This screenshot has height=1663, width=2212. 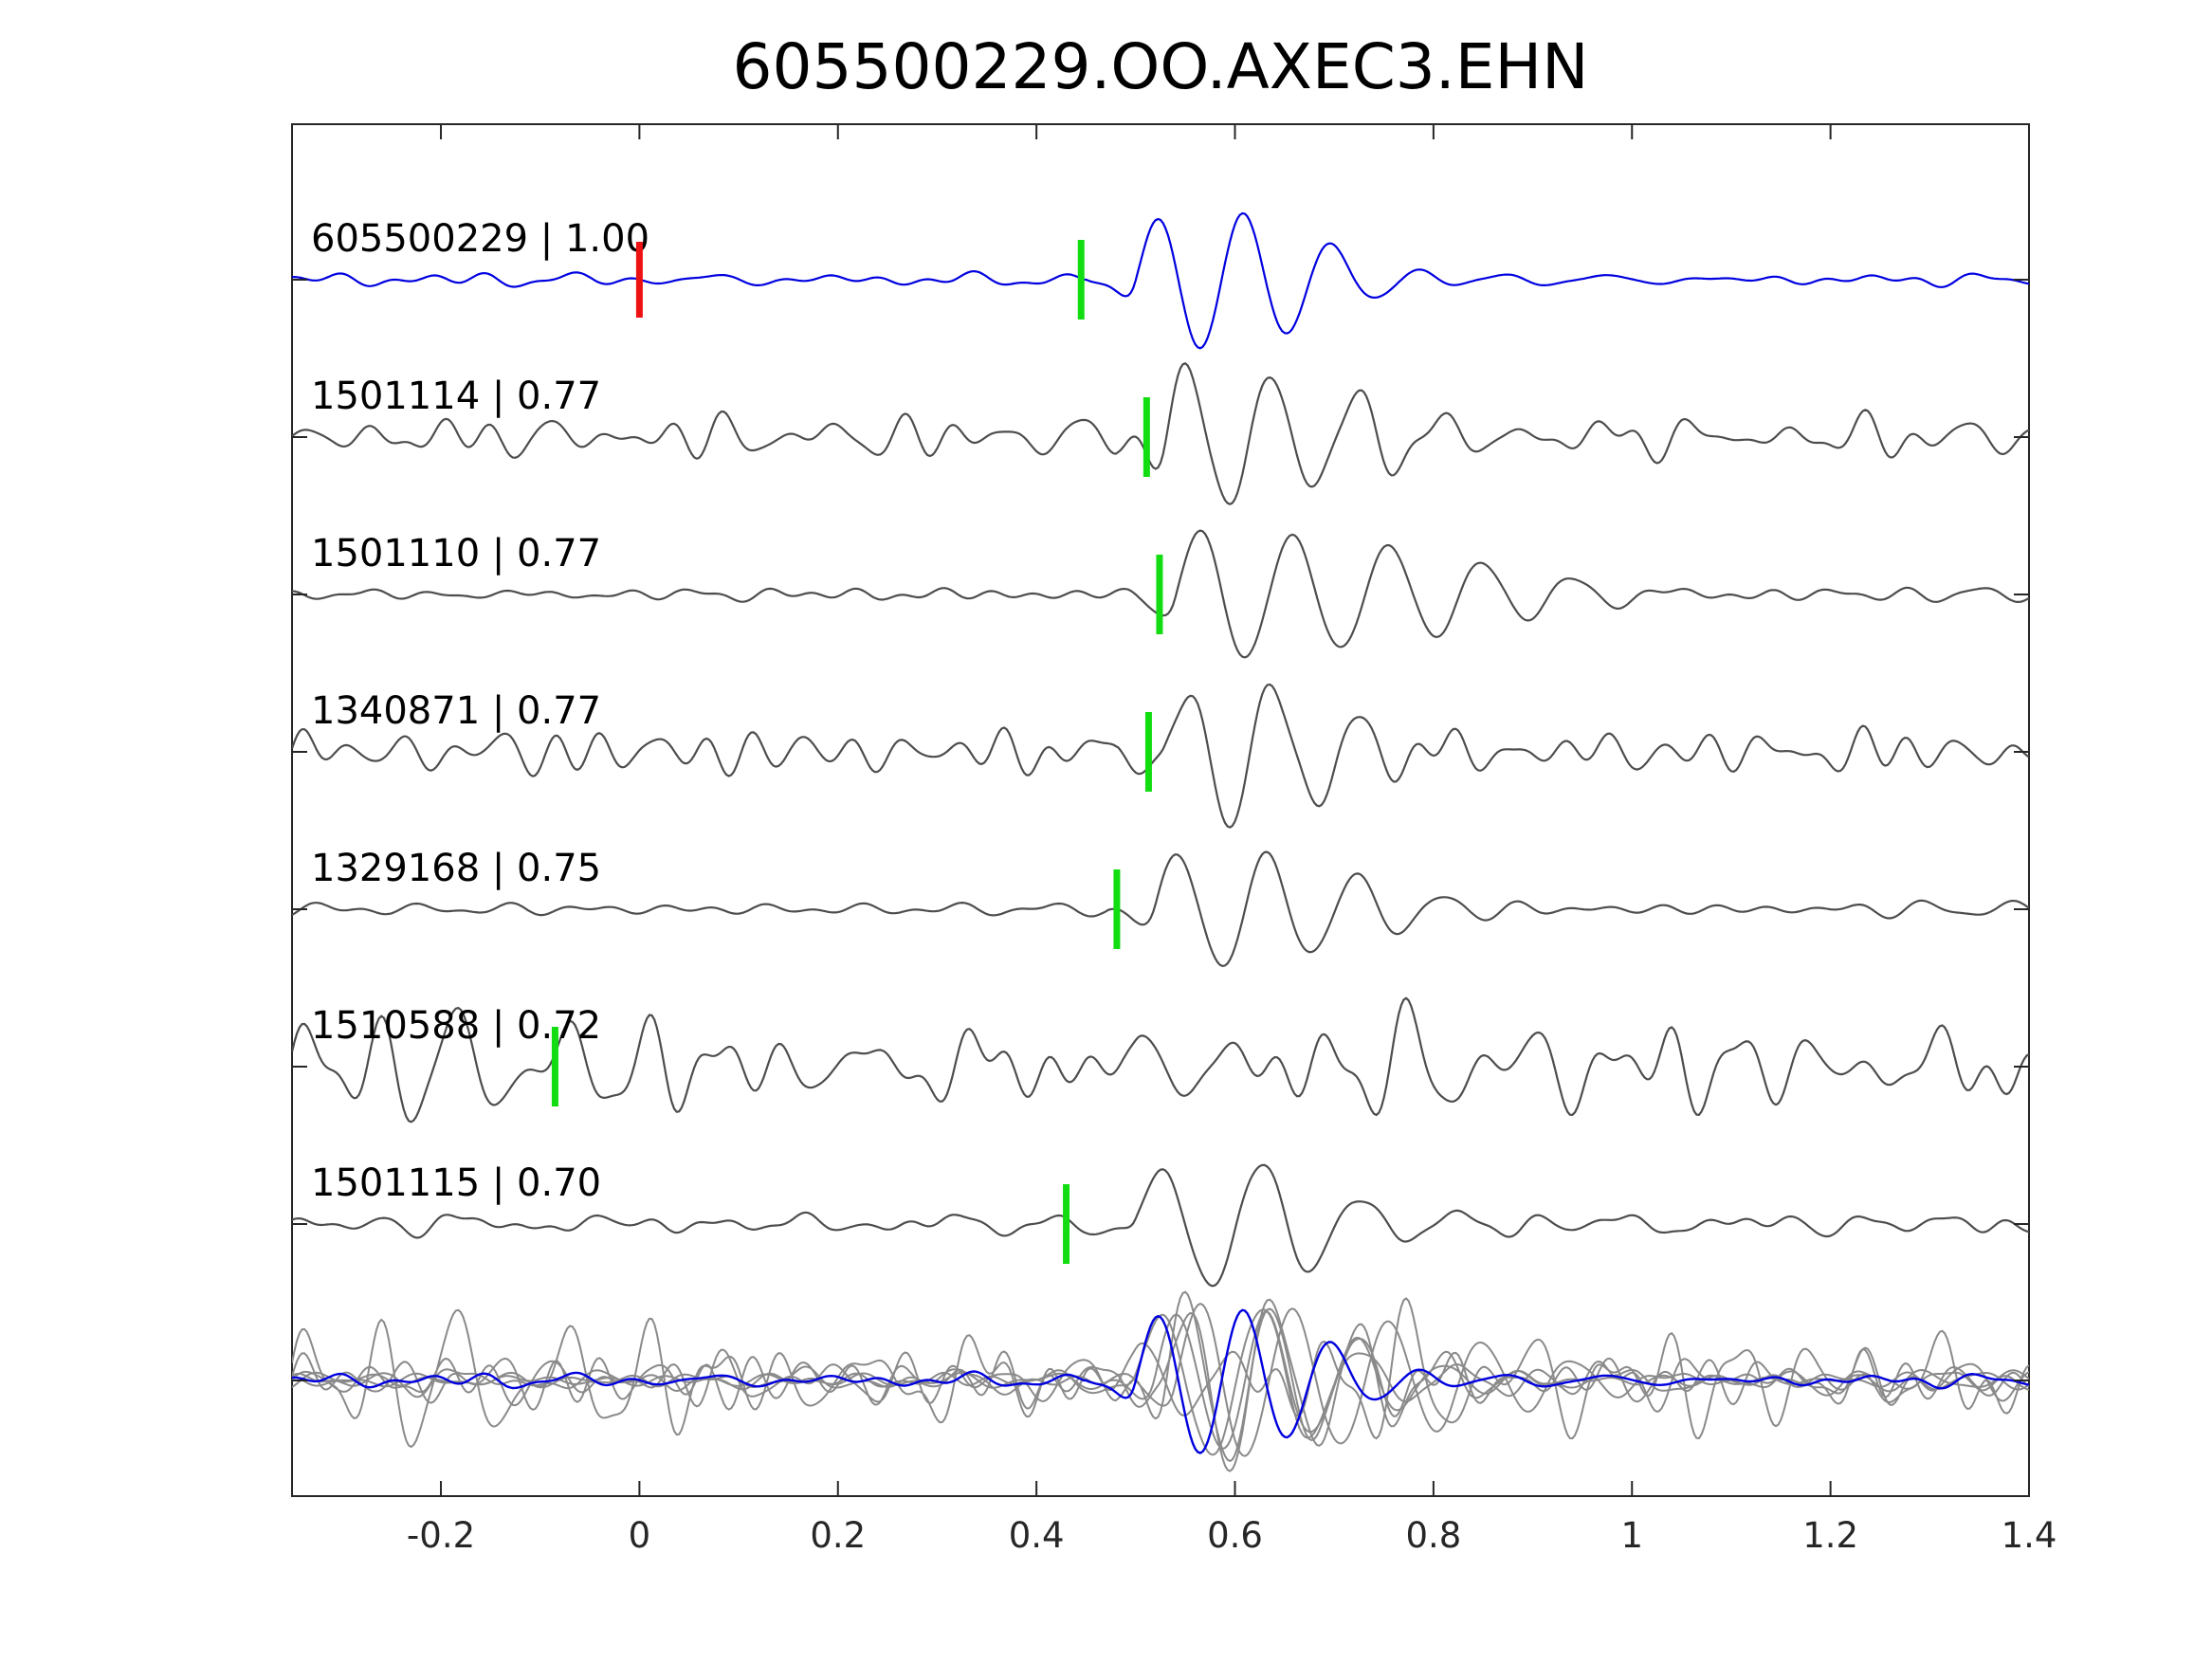 I want to click on stacked-template-trace, so click(x=1160, y=1381).